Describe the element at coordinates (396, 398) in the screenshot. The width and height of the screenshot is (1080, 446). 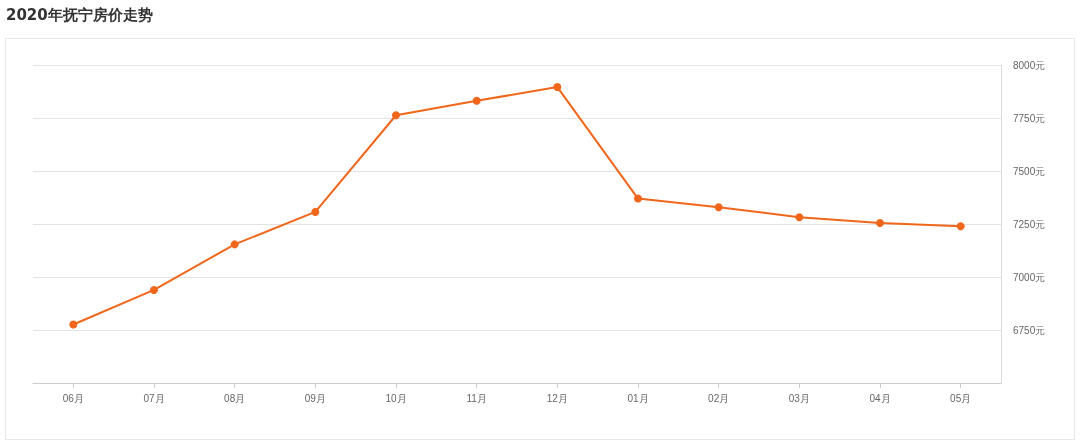
I see `x-tick-label: 10月` at that location.